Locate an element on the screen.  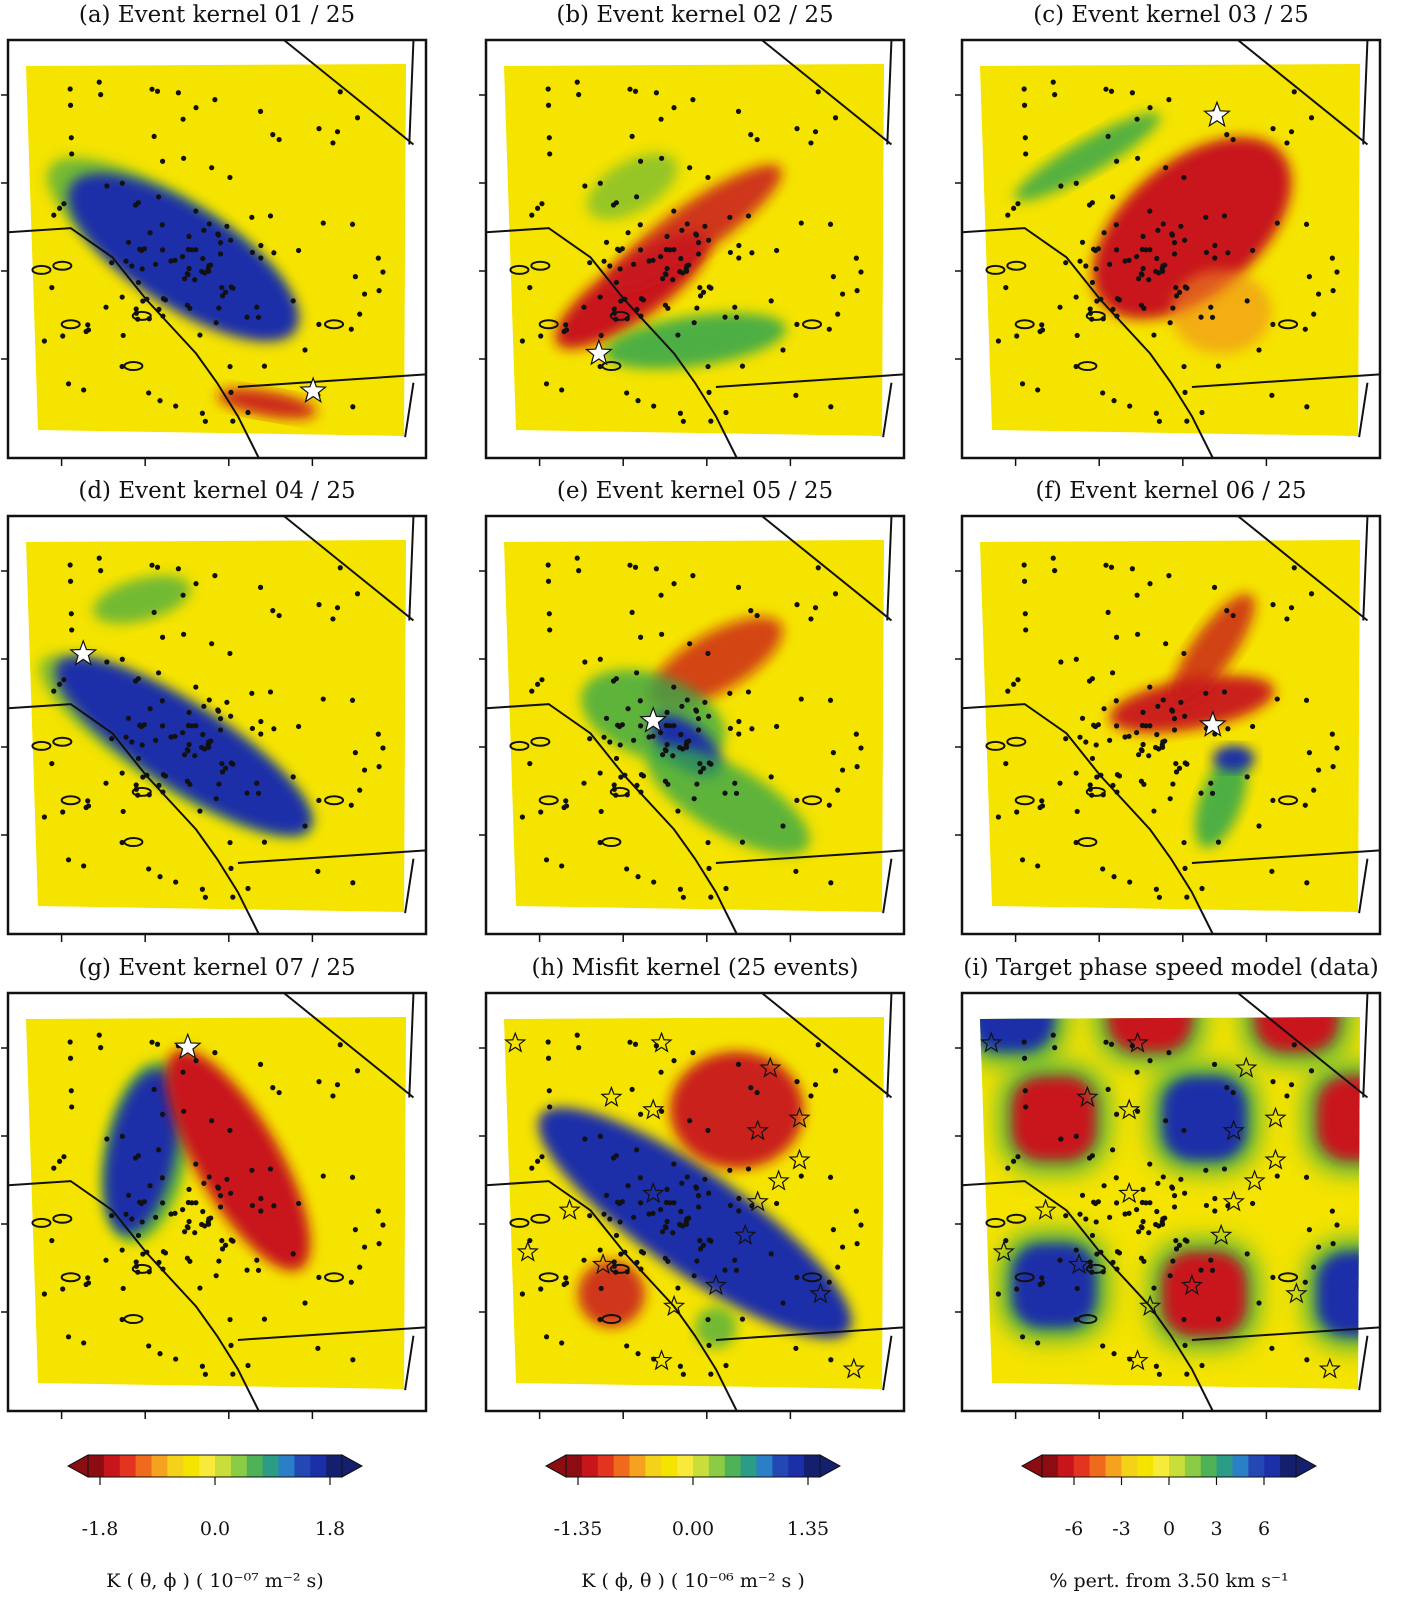
model-anomaly is located at coordinates (1017, 1034).